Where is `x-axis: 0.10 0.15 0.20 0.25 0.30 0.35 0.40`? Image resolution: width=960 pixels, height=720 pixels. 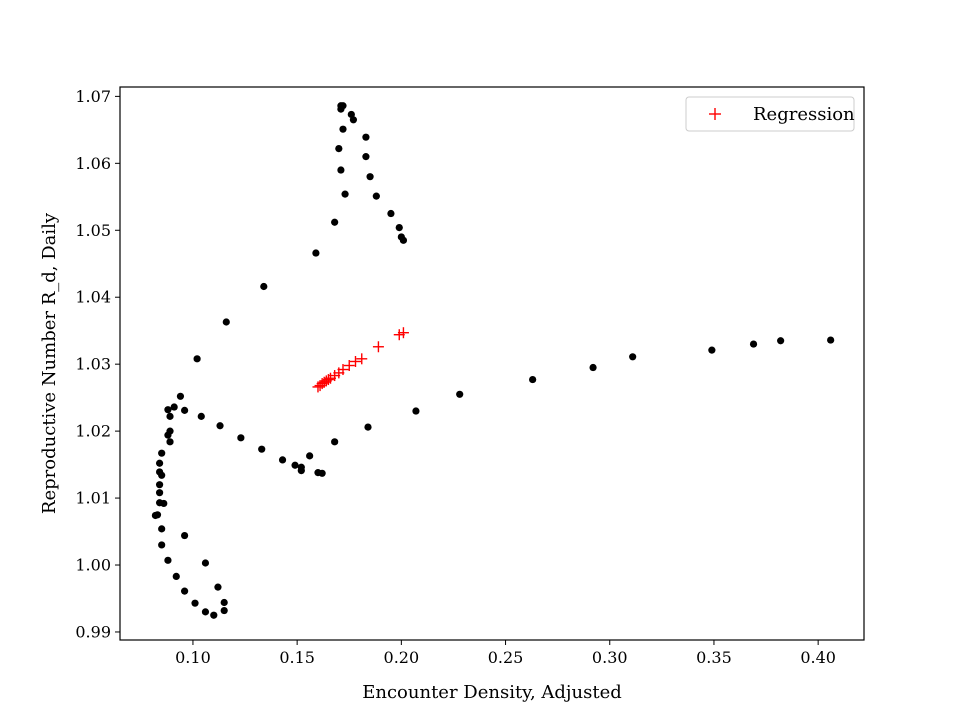
x-axis: 0.10 0.15 0.20 0.25 0.30 0.35 0.40 is located at coordinates (505, 653).